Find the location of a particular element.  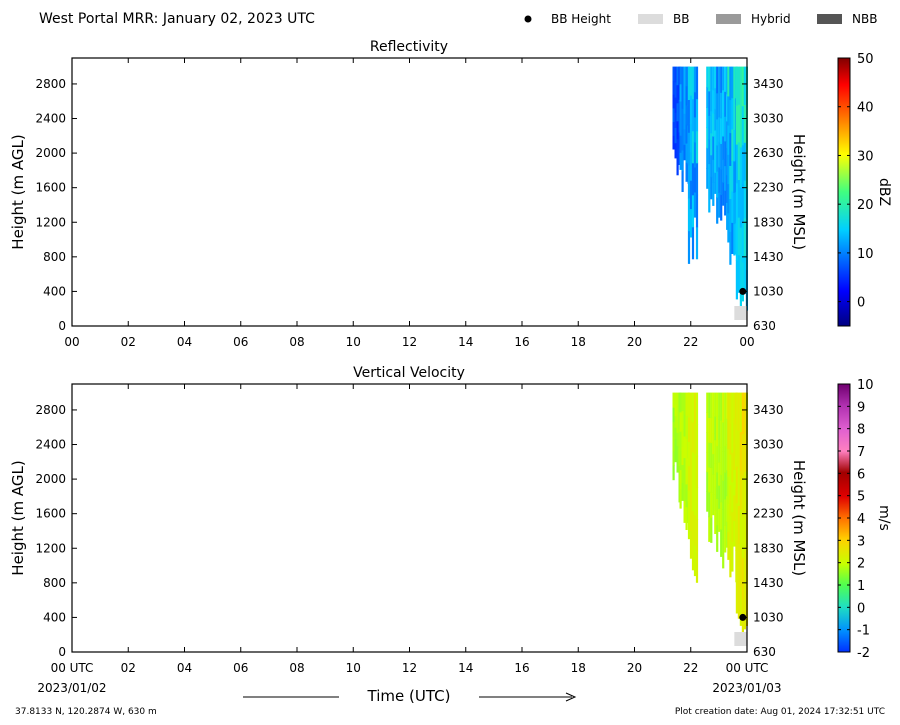

x-tick-label: 16 is located at coordinates (521, 342).